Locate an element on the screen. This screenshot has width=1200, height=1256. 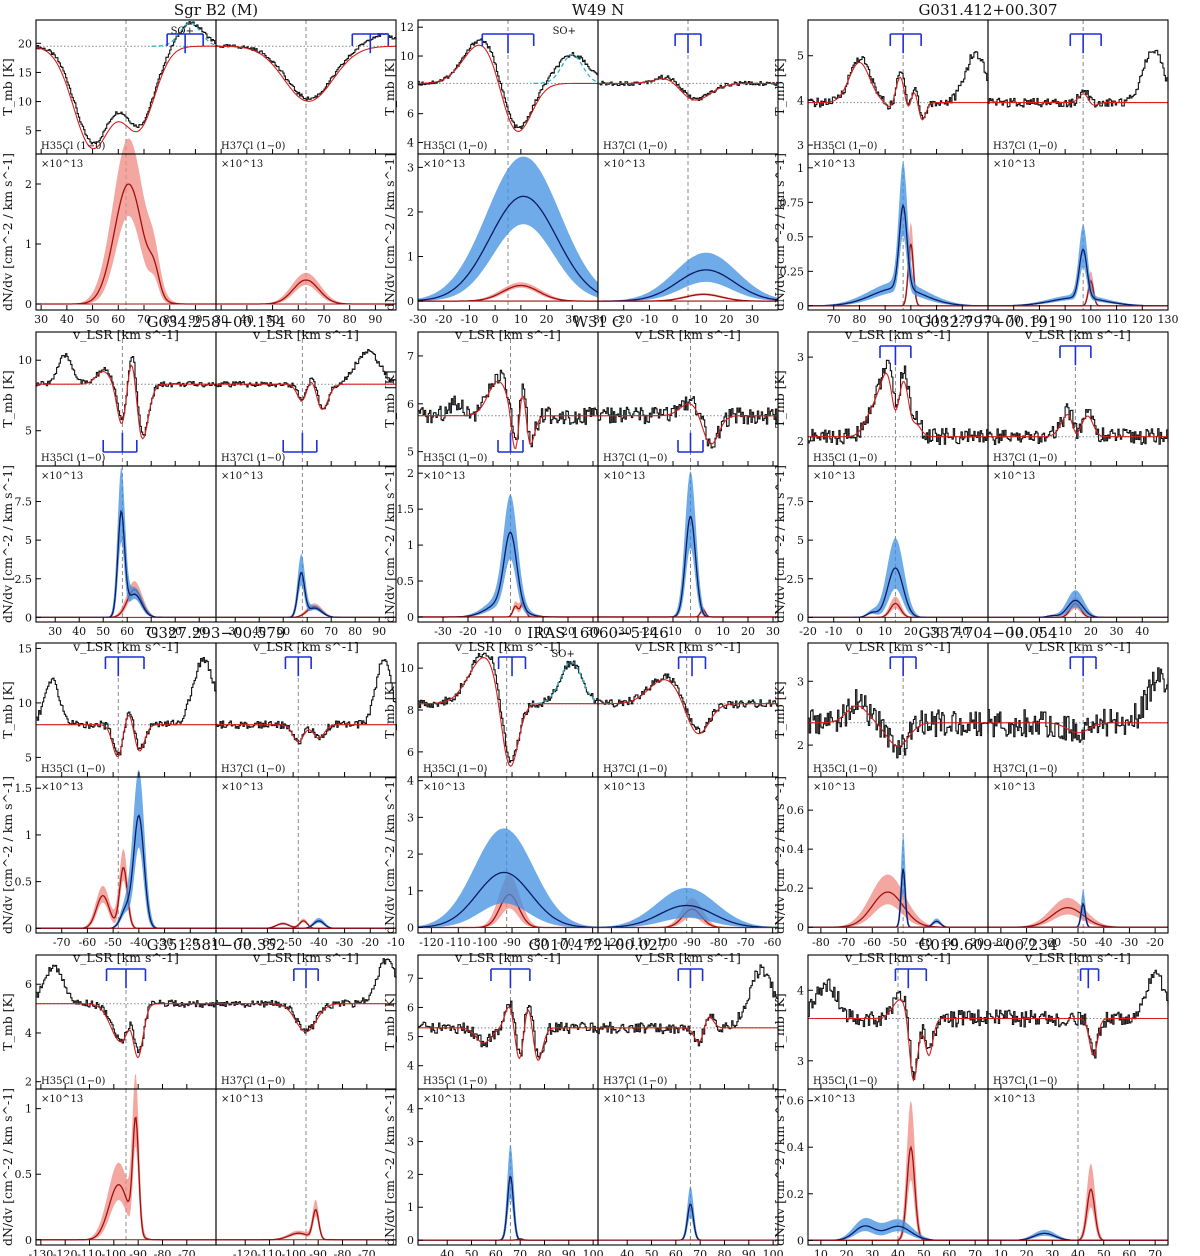
y-tick-label: 3 is located at coordinates (410, 167).